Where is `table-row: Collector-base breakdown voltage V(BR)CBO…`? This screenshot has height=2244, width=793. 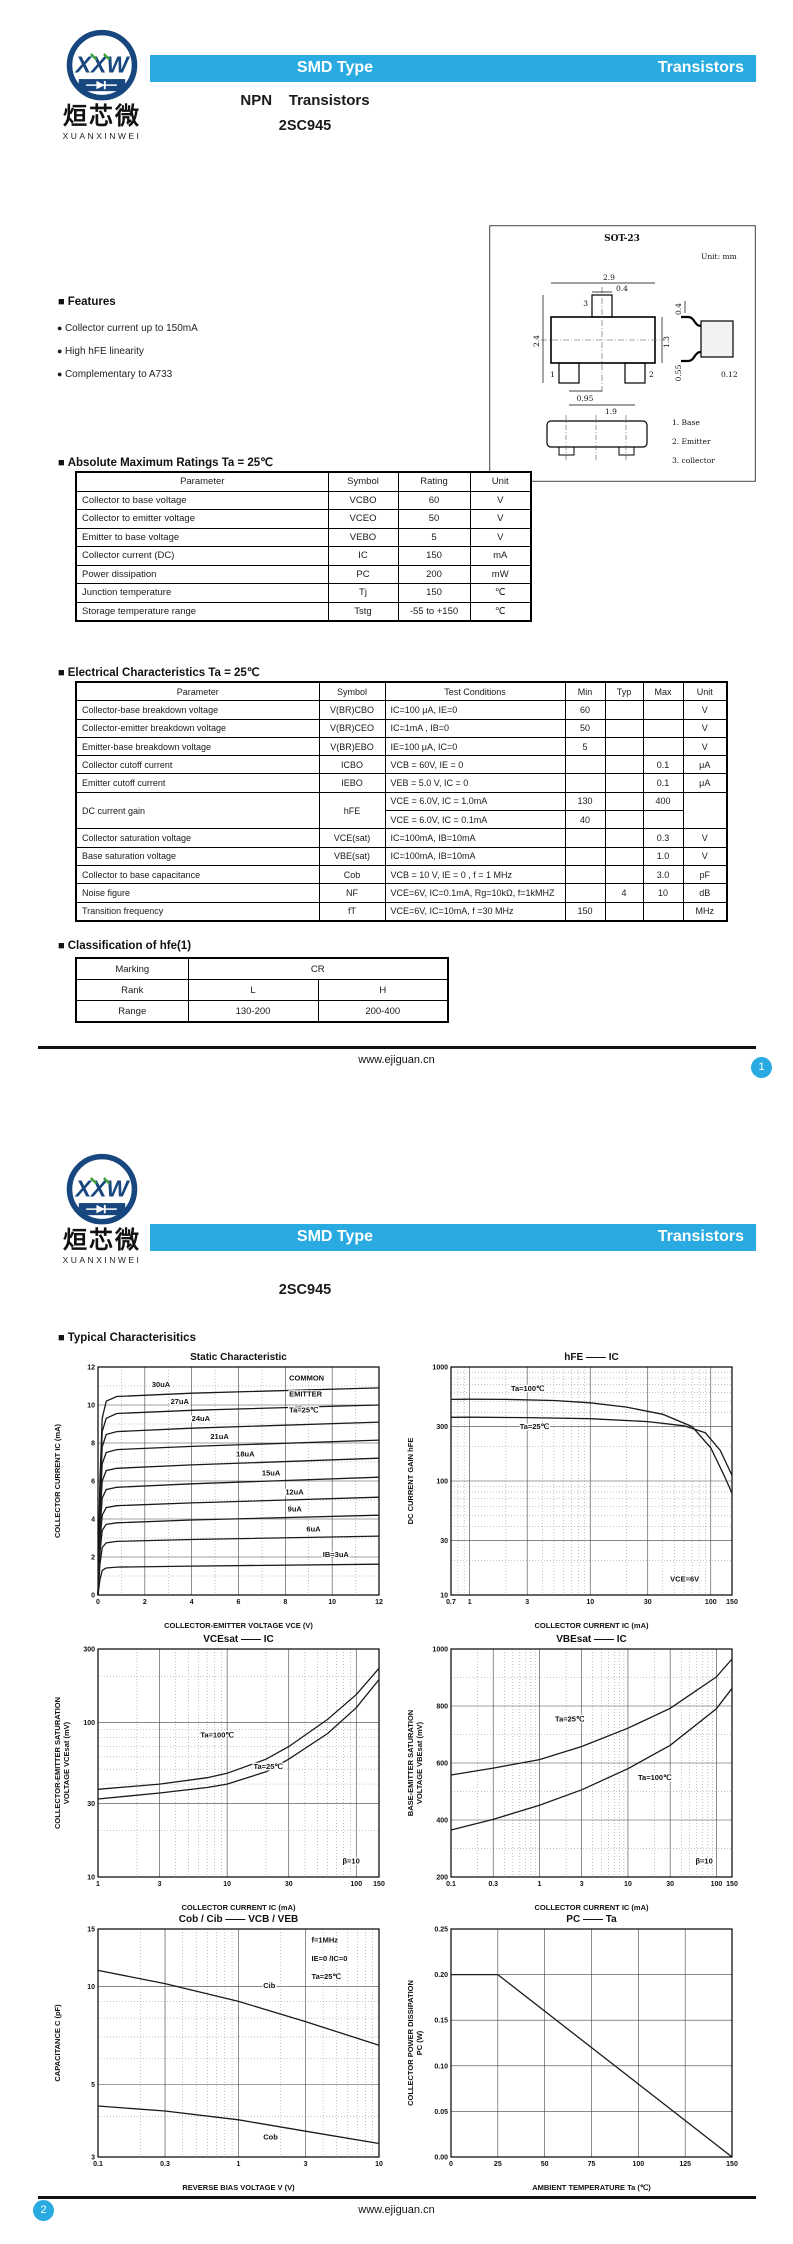 table-row: Collector-base breakdown voltage V(BR)CBO… is located at coordinates (401, 710).